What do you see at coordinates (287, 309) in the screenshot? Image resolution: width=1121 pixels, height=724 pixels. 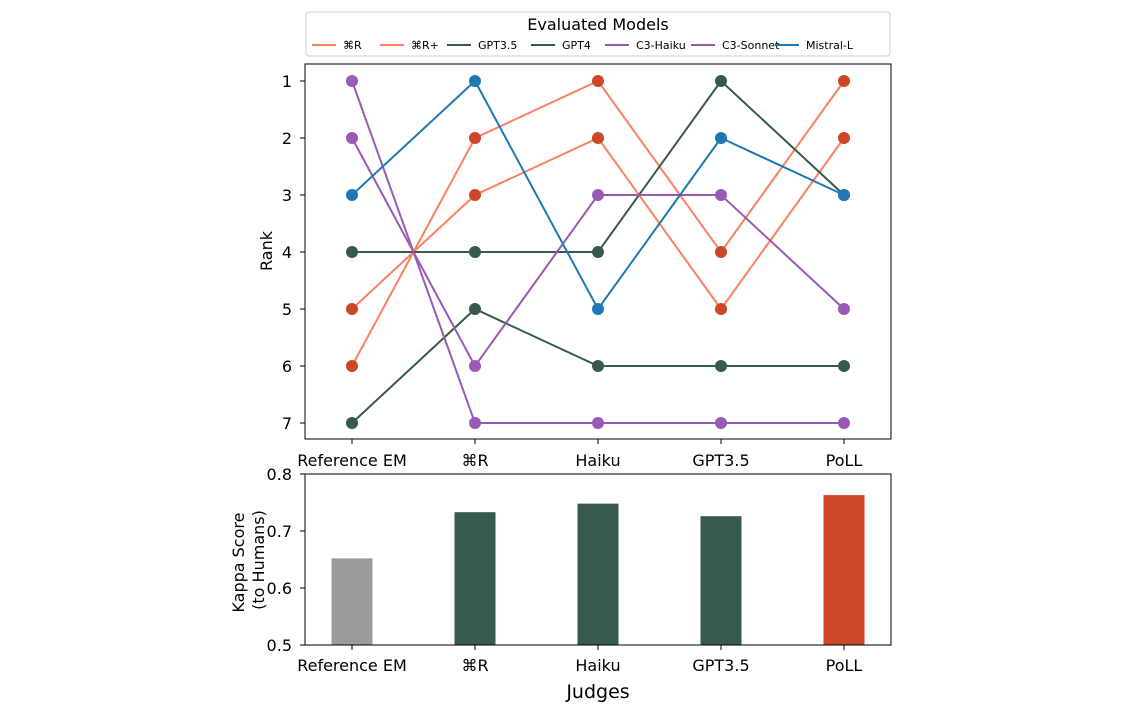 I see `y-tick-label: 5` at bounding box center [287, 309].